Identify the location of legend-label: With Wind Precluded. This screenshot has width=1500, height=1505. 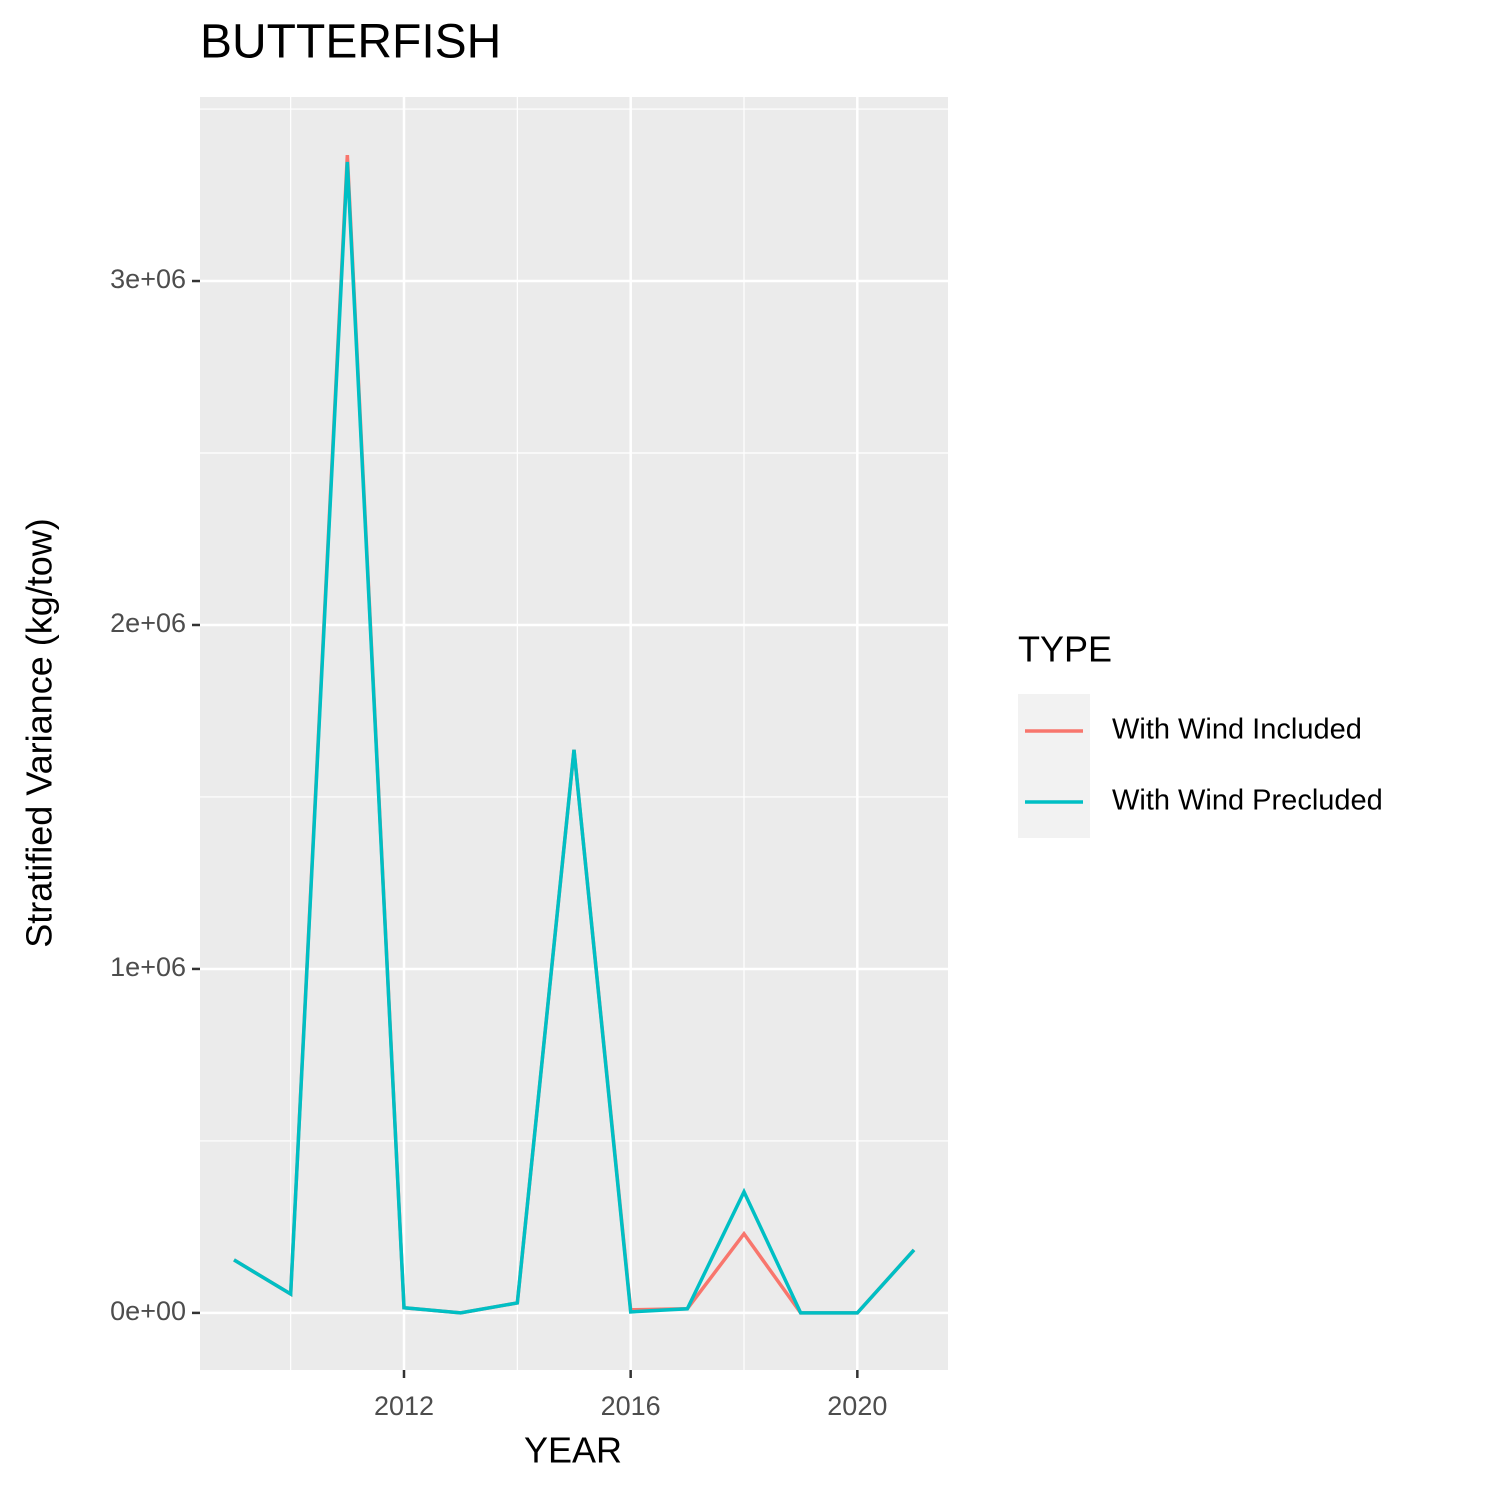
(1247, 801).